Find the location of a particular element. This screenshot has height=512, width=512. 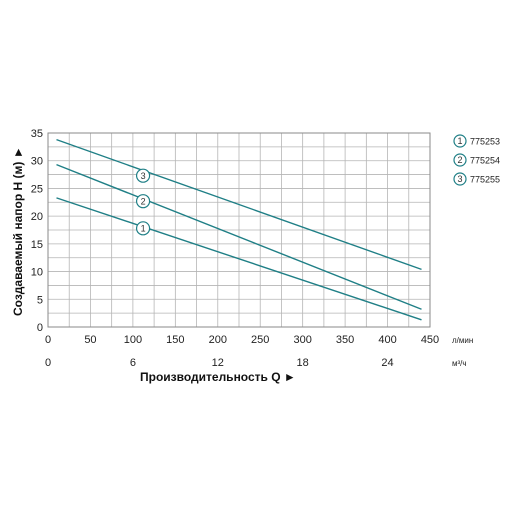

y-tick-label: 25 is located at coordinates (37, 189).